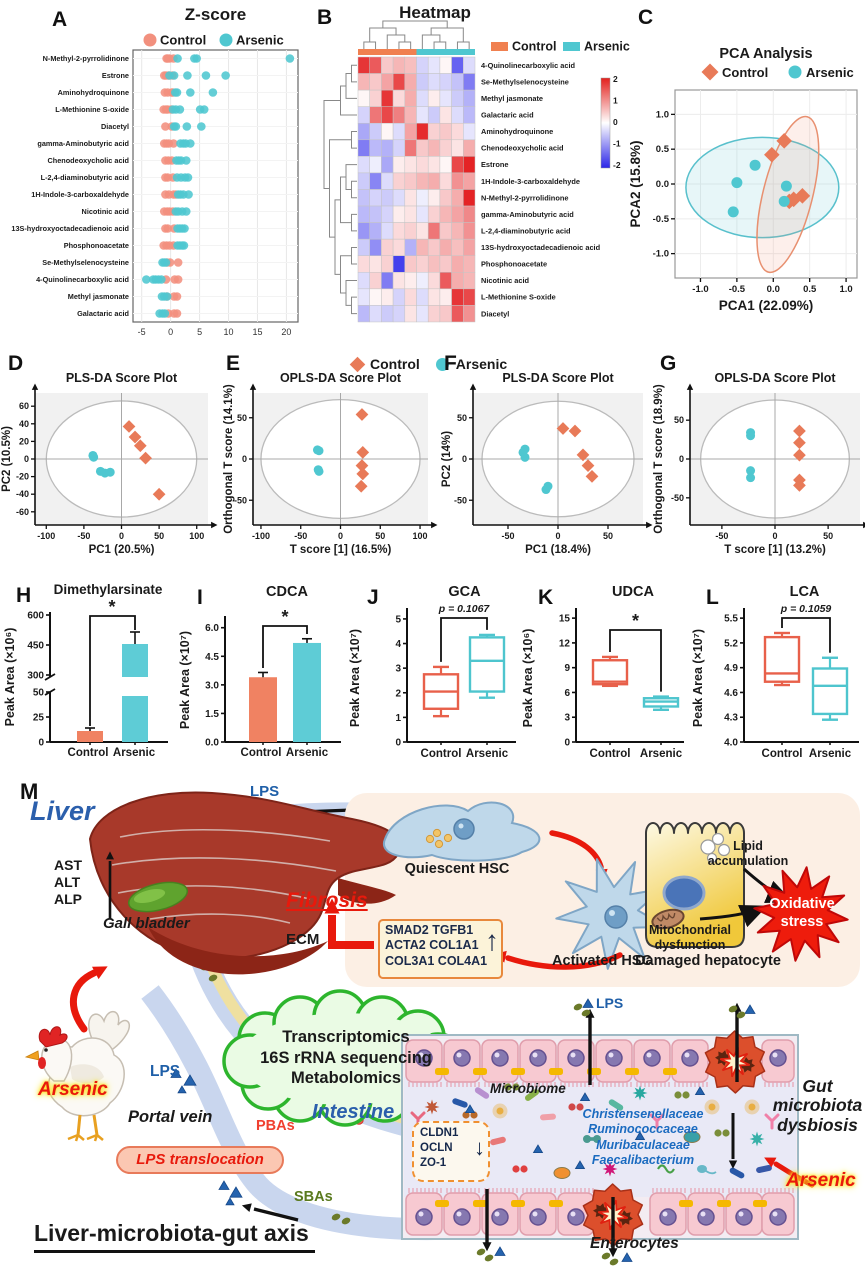 This screenshot has height=1267, width=865. I want to click on pbas-label: PBAs, so click(275, 1126).